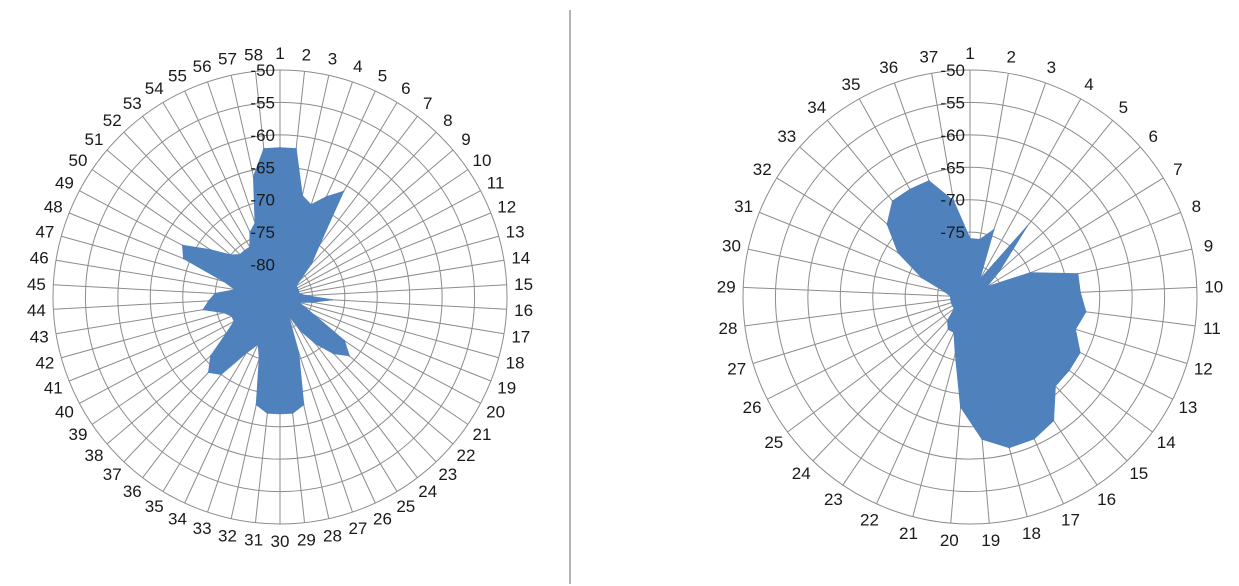 This screenshot has height=586, width=1239. What do you see at coordinates (154, 88) in the screenshot?
I see `category-label: 54` at bounding box center [154, 88].